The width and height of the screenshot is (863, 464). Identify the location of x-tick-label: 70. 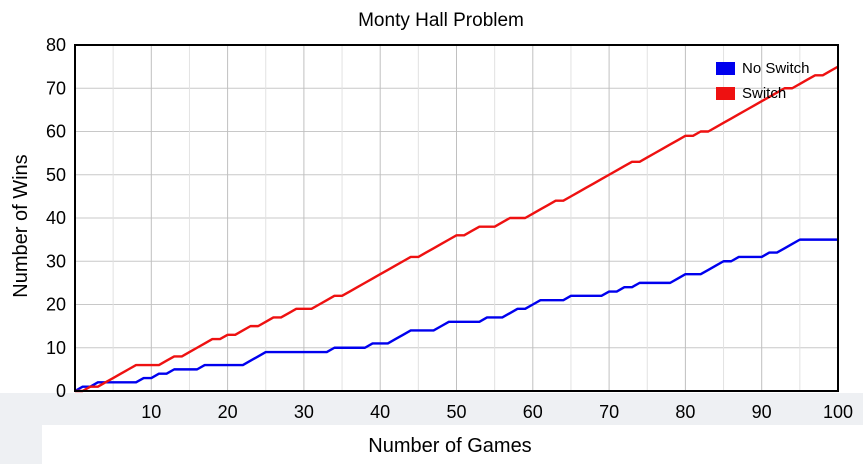
(609, 412).